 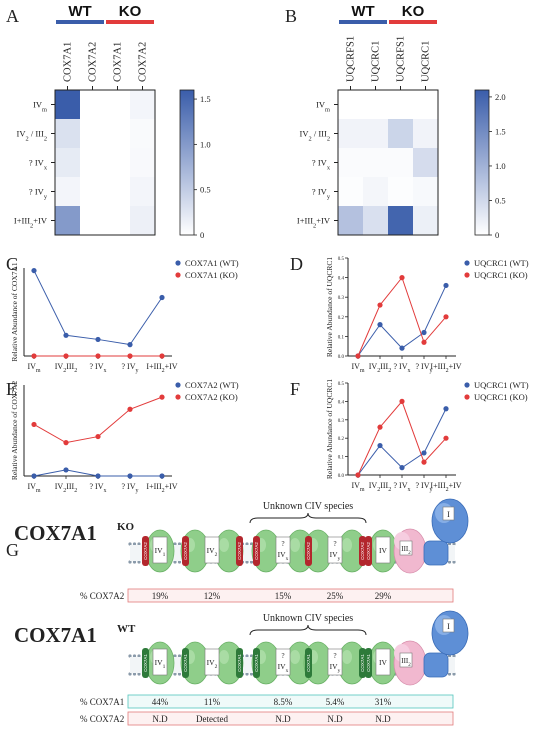 What do you see at coordinates (500, 166) in the screenshot?
I see `colorbar-tick-label: 1.0` at bounding box center [500, 166].